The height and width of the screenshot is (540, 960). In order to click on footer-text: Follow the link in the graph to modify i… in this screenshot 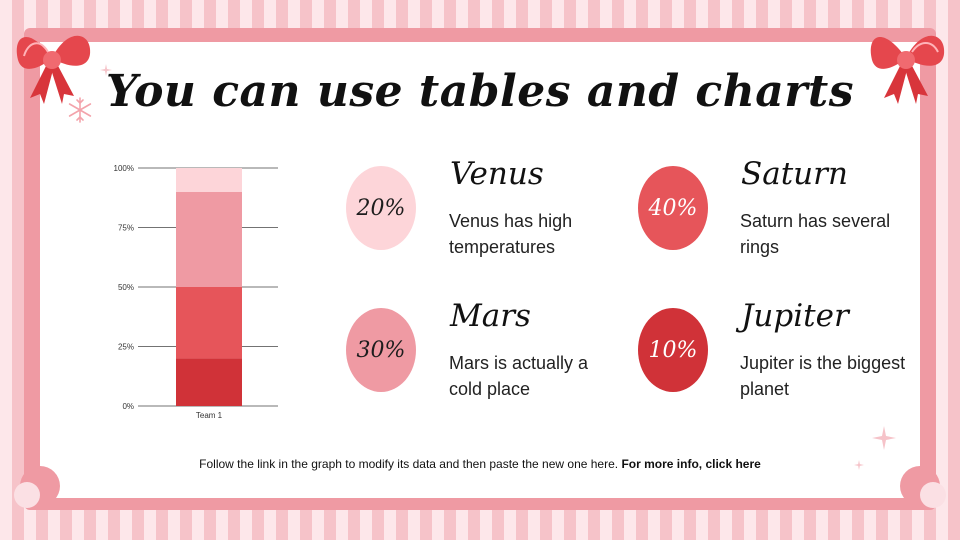, I will do `click(409, 464)`.